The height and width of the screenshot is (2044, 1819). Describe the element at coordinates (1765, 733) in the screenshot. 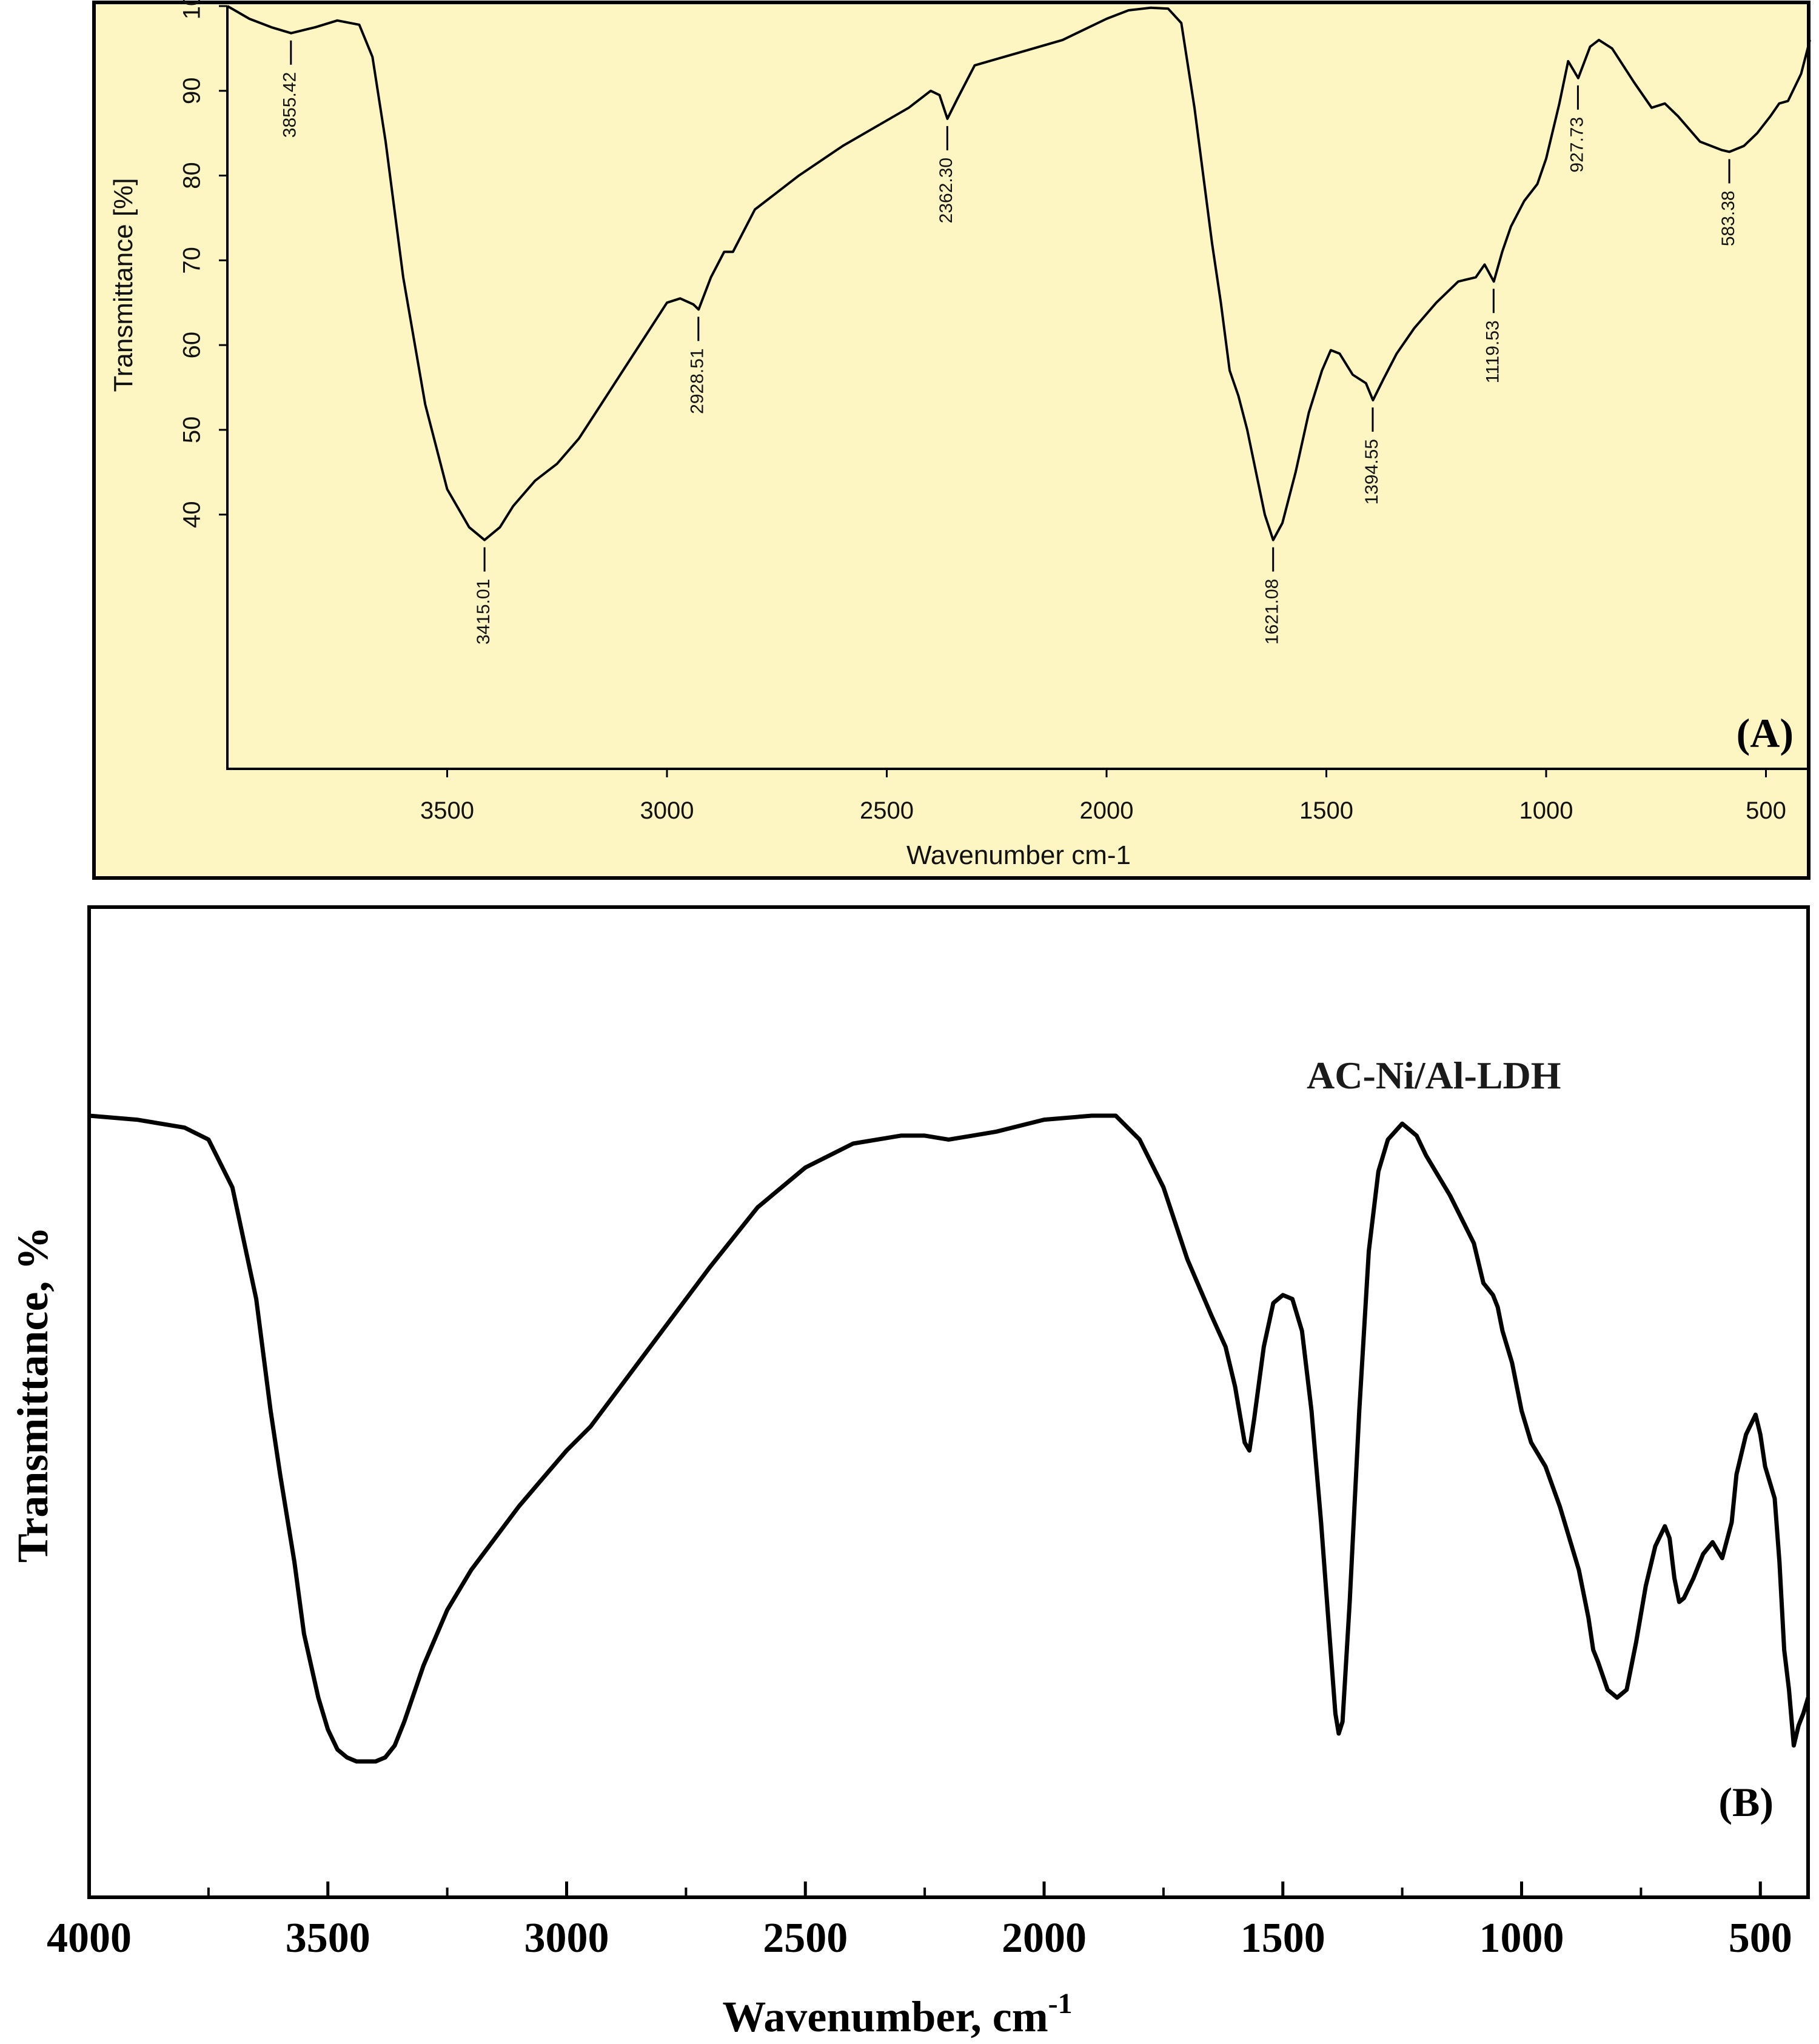

I see `panel-a-label: (A)` at that location.